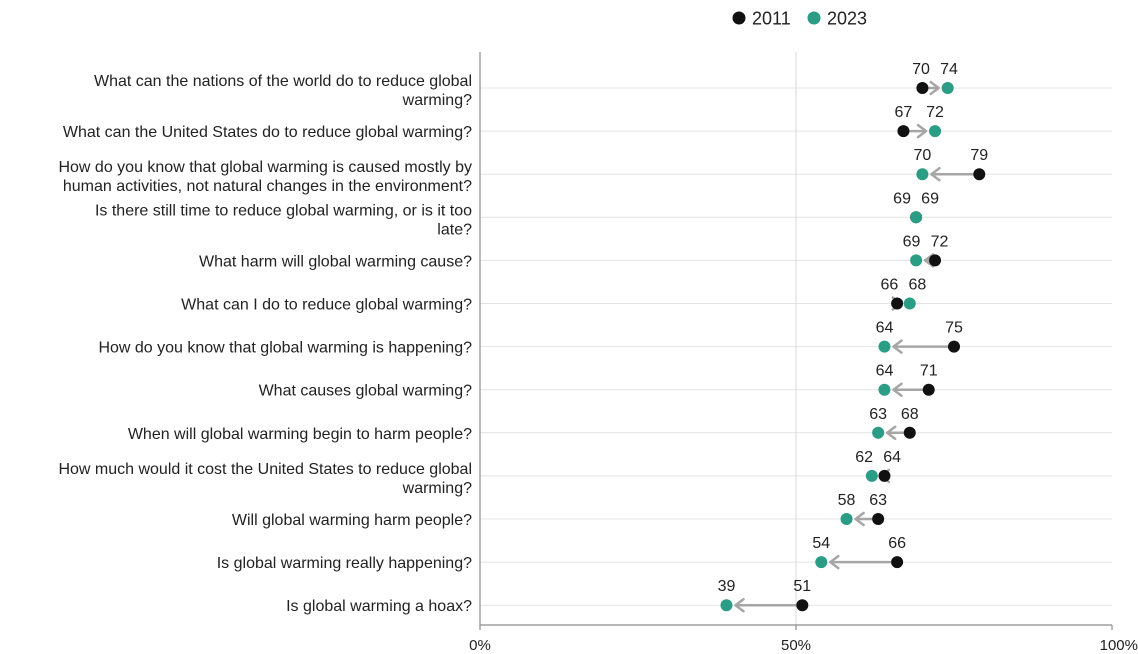 The width and height of the screenshot is (1138, 654). What do you see at coordinates (910, 414) in the screenshot?
I see `value-label-2011: 68` at bounding box center [910, 414].